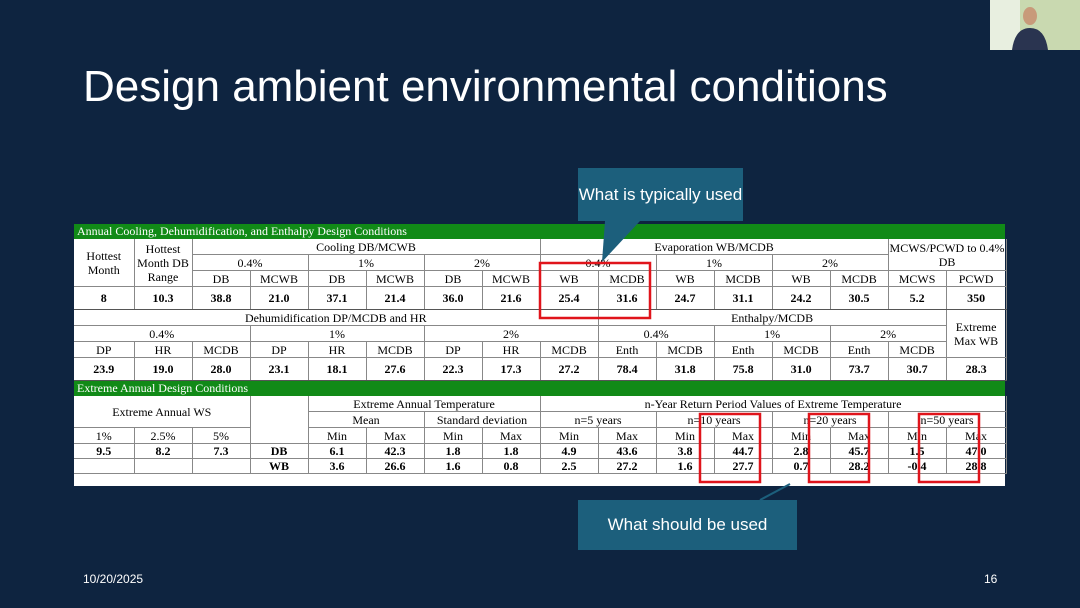  What do you see at coordinates (485, 86) in the screenshot?
I see `slide-title: Design ambient environmental conditions` at bounding box center [485, 86].